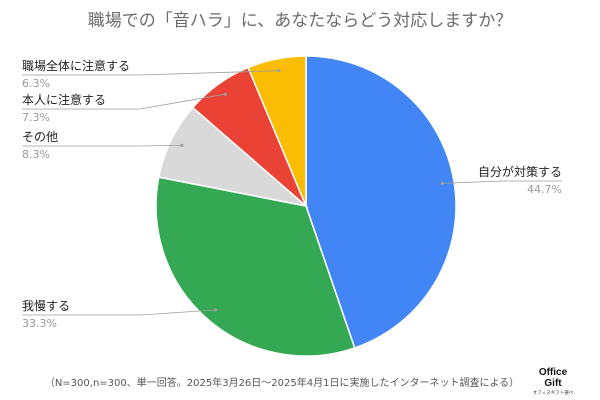  I want to click on slice-value-label-1: 44.7%, so click(544, 189).